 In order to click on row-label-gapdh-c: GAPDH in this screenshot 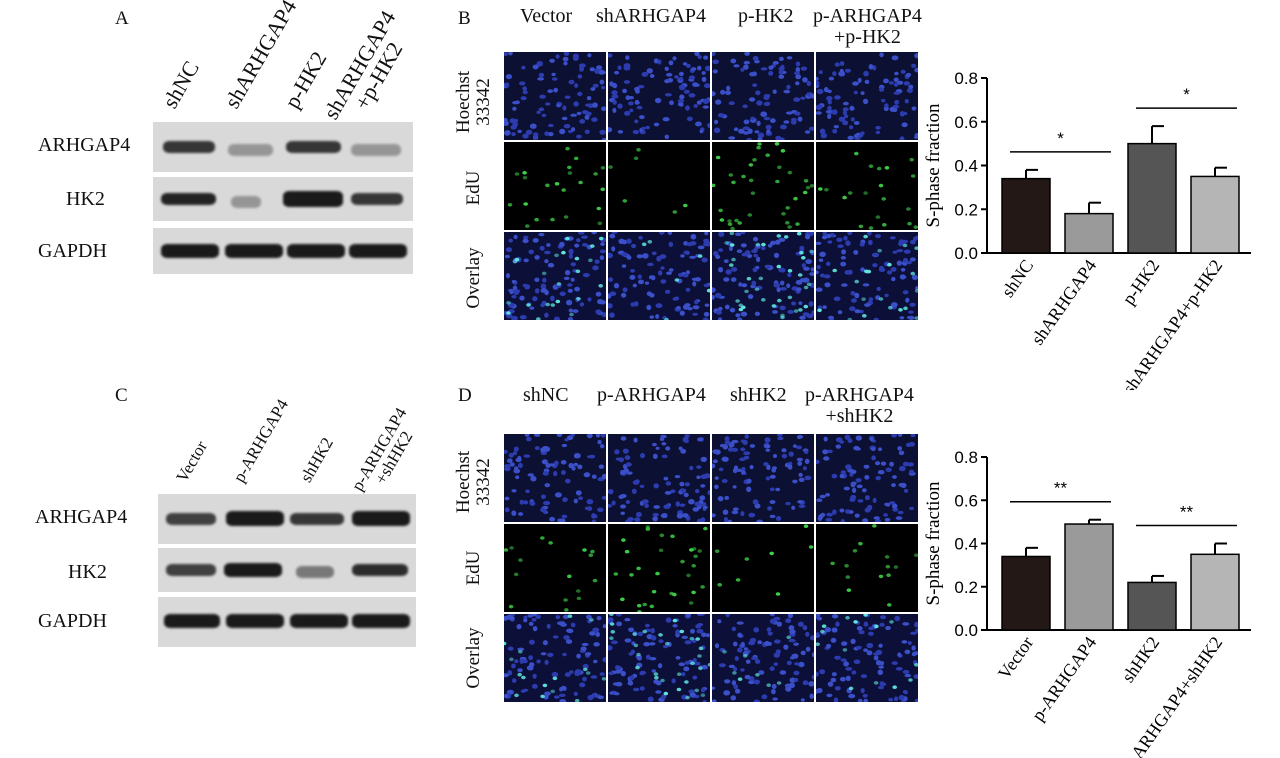, I will do `click(72, 621)`.